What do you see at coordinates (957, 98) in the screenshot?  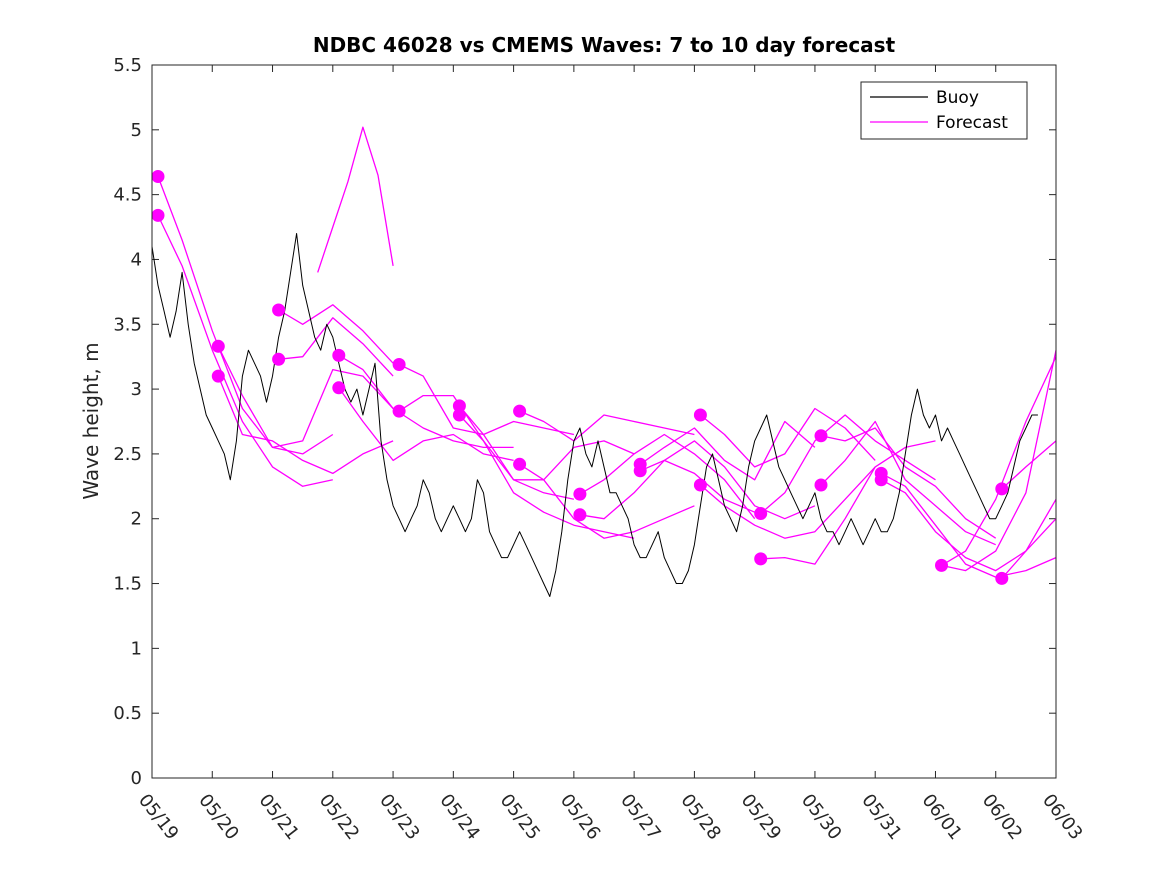 I see `legend-label-buoy: Buoy` at bounding box center [957, 98].